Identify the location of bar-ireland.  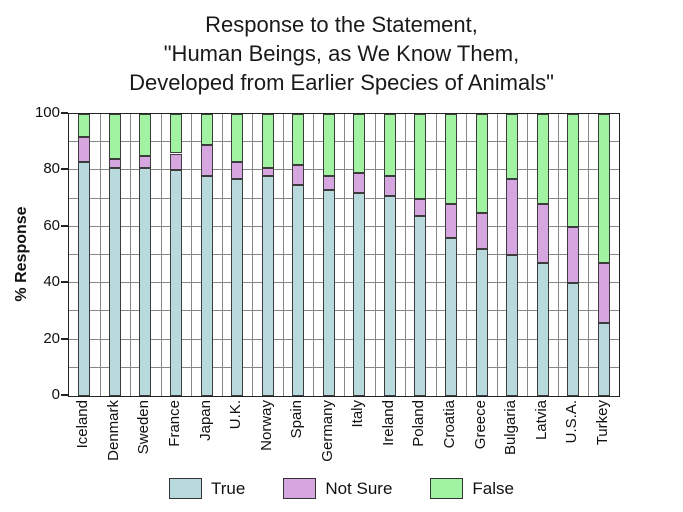
(389, 255).